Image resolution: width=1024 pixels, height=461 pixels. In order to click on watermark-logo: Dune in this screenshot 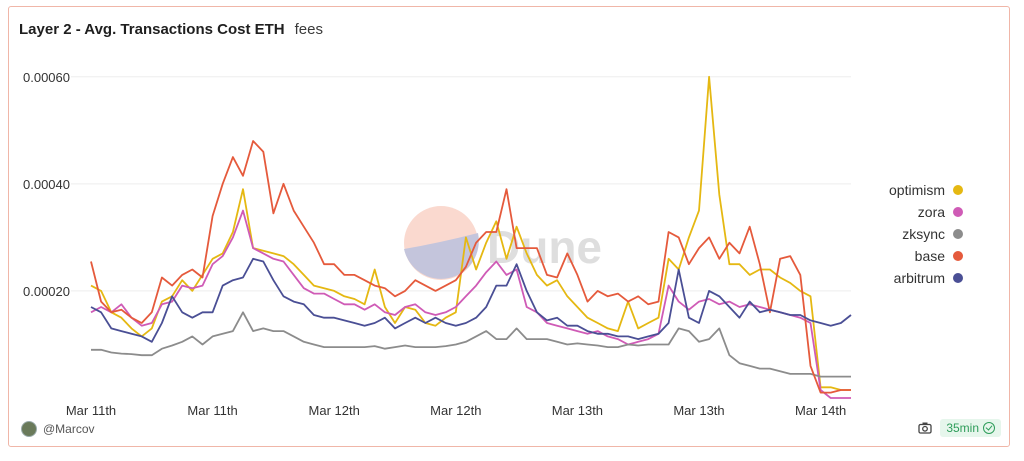, I will do `click(503, 243)`.